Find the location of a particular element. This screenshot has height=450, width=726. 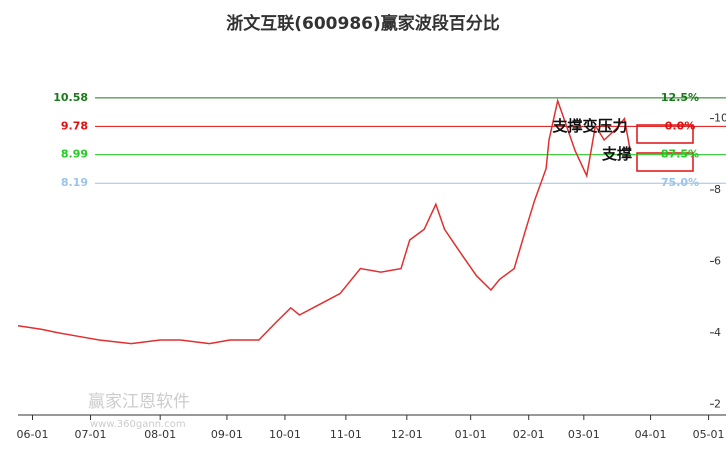

level-percent: 0.0% is located at coordinates (680, 125).